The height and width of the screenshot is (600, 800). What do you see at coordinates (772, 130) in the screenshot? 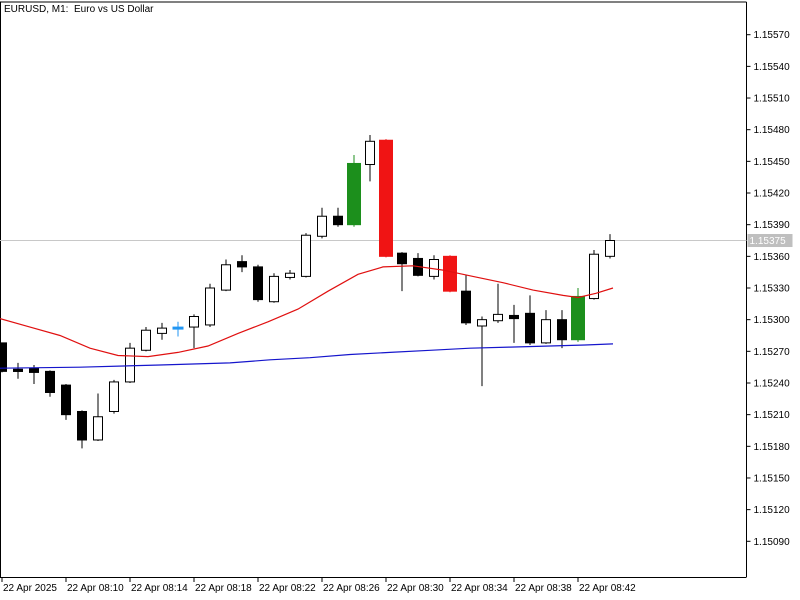
I see `price-tick-label: 1.15480` at bounding box center [772, 130].